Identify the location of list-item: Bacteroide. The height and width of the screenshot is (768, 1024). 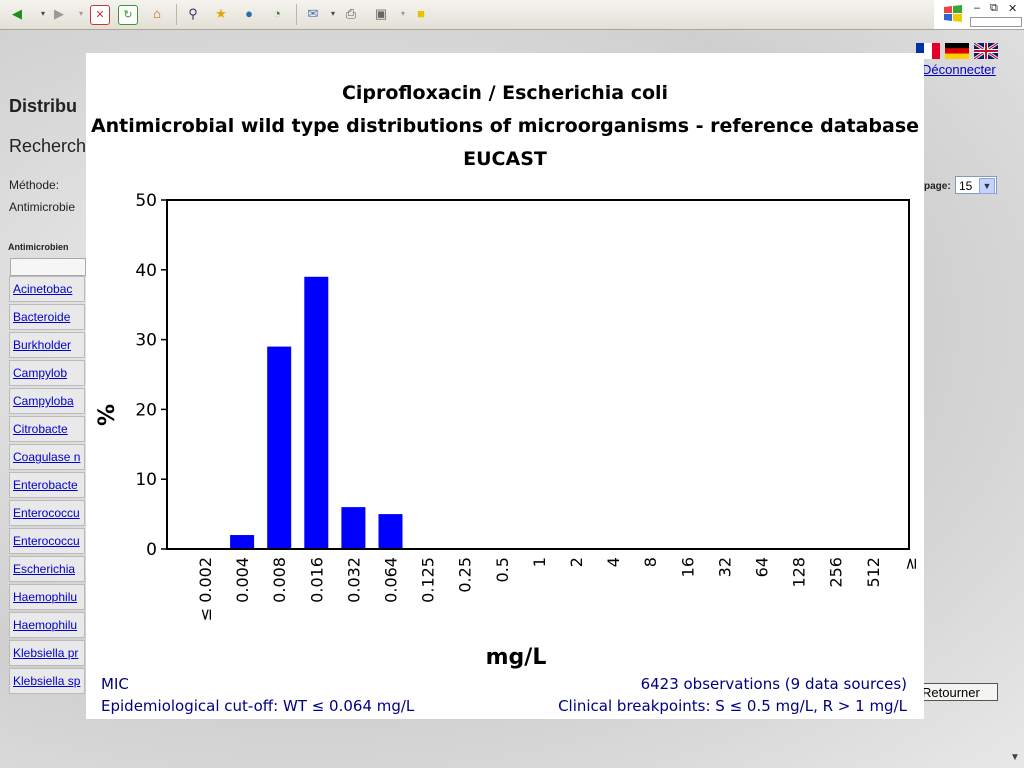
(47, 317).